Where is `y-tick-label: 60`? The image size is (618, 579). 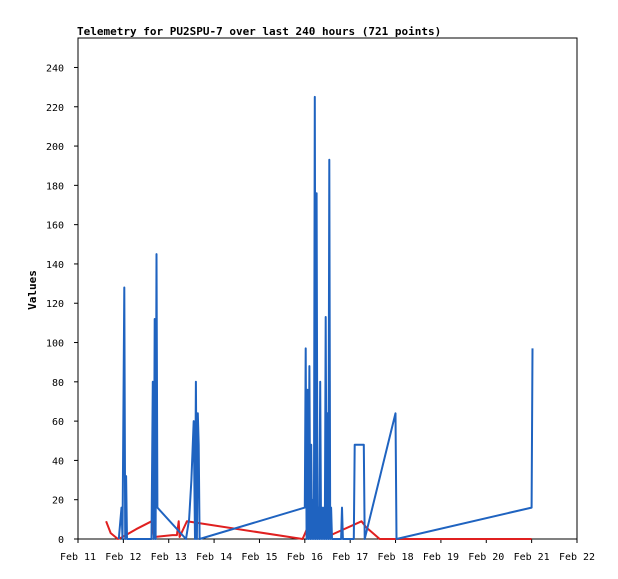
y-tick-label: 60 is located at coordinates (58, 422).